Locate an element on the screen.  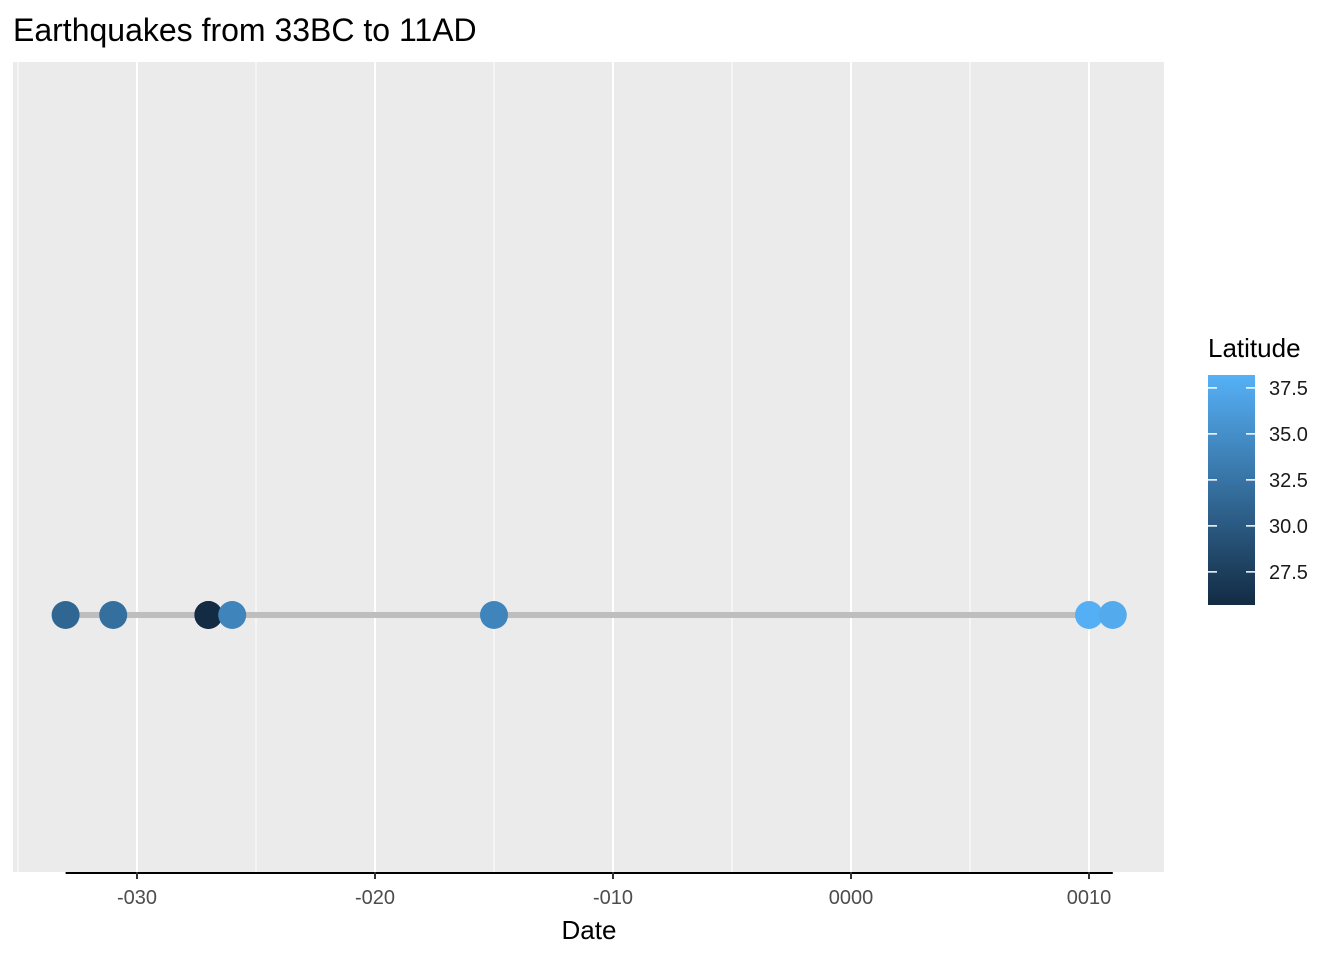
x-tick-label: -010 is located at coordinates (613, 898).